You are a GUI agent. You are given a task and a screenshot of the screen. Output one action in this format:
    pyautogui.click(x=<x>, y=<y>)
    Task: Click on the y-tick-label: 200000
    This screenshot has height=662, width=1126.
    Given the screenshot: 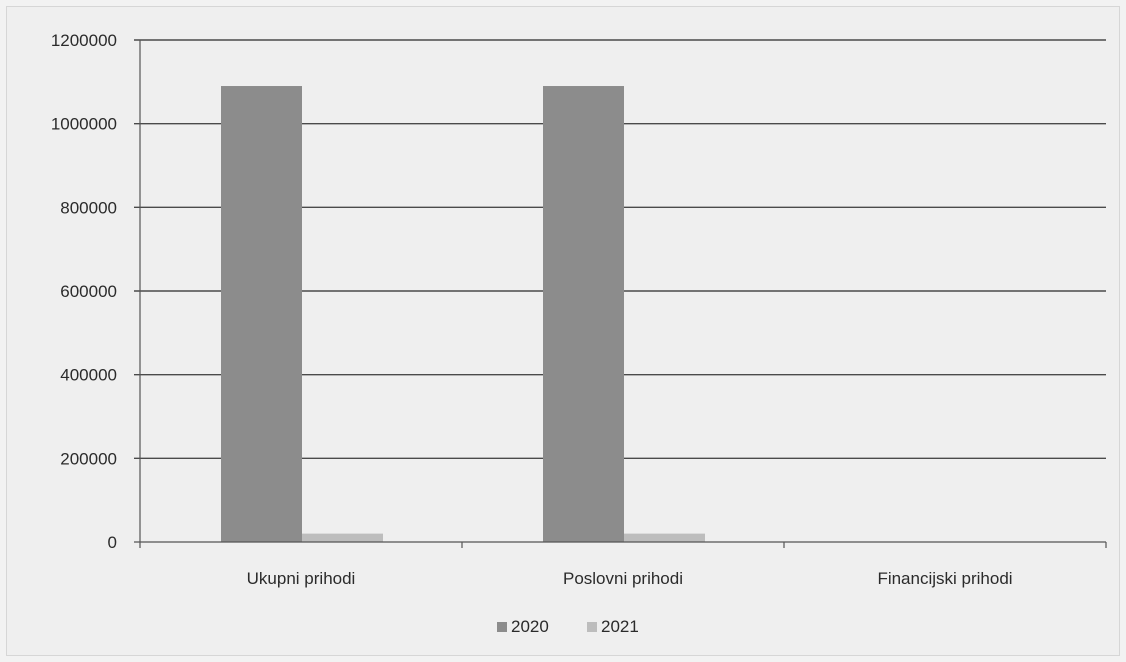 What is the action you would take?
    pyautogui.click(x=88, y=458)
    